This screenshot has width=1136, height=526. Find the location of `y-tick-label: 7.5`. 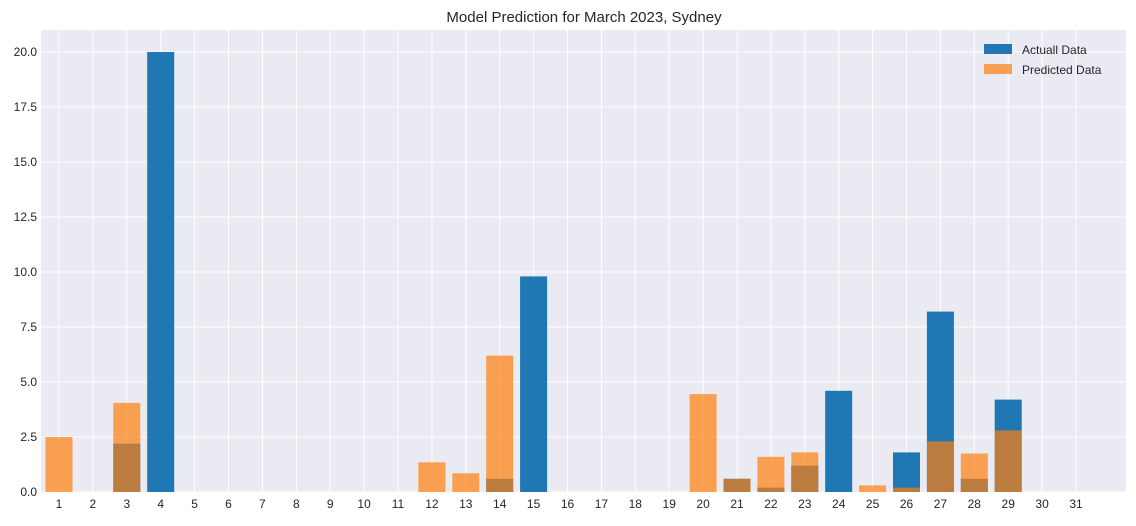

y-tick-label: 7.5 is located at coordinates (28, 327).